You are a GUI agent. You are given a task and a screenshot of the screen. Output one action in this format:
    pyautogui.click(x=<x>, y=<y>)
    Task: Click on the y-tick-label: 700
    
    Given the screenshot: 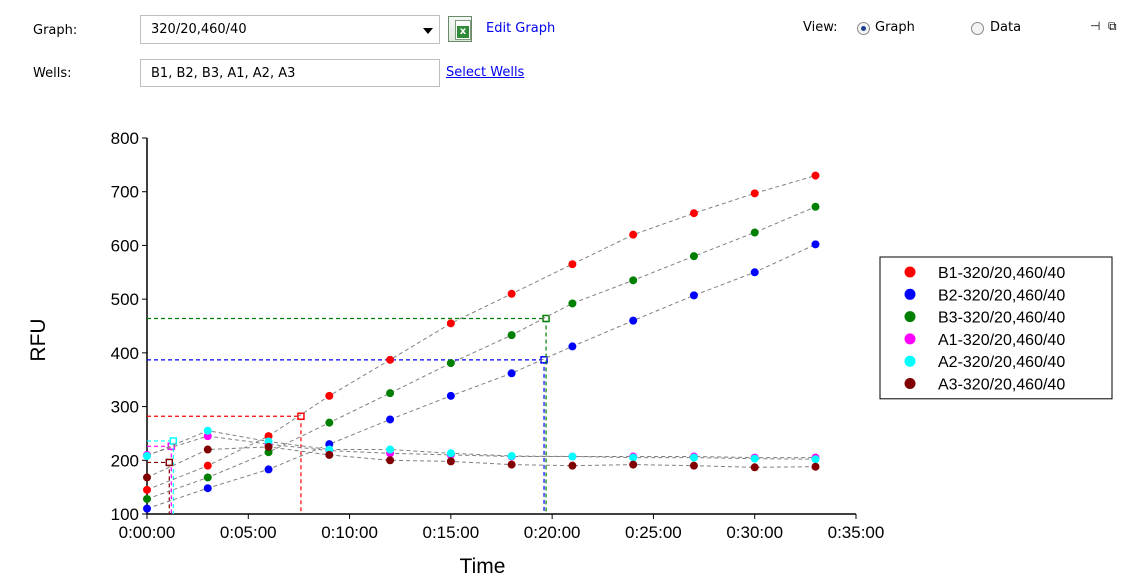 What is the action you would take?
    pyautogui.click(x=125, y=192)
    